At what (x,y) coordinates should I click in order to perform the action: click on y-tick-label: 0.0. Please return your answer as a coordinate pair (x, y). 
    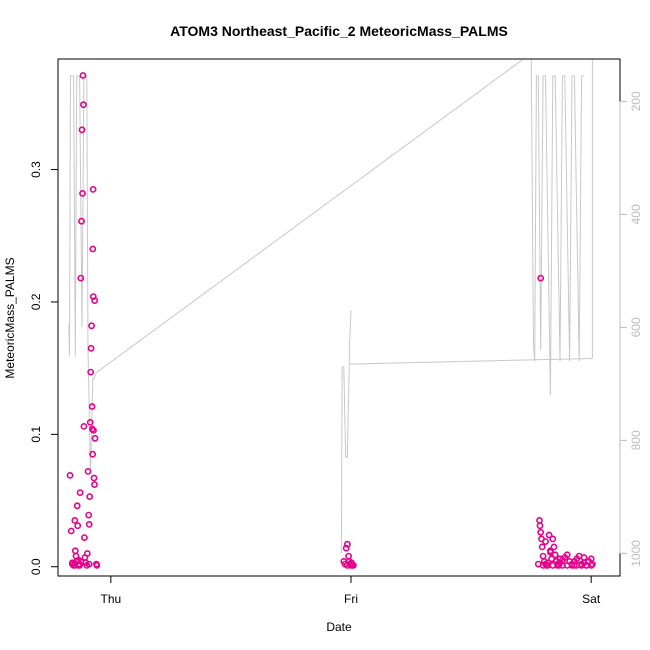
    Looking at the image, I should click on (36, 566).